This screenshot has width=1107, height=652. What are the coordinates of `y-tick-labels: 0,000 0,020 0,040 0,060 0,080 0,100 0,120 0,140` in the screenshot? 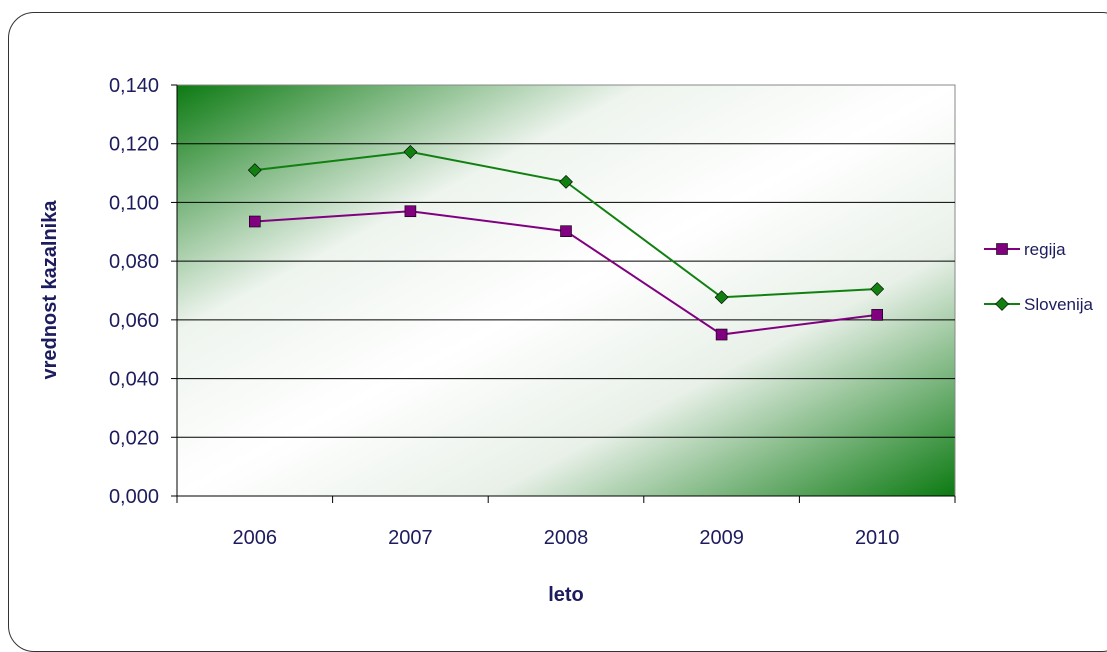 It's located at (134, 291).